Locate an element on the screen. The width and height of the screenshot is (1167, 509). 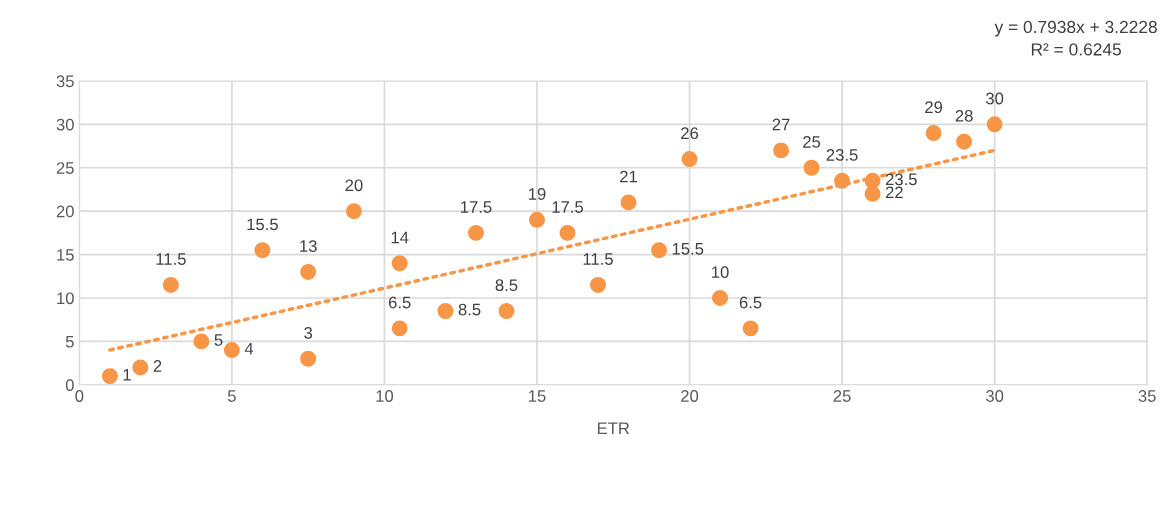
data-label: 28 is located at coordinates (964, 115).